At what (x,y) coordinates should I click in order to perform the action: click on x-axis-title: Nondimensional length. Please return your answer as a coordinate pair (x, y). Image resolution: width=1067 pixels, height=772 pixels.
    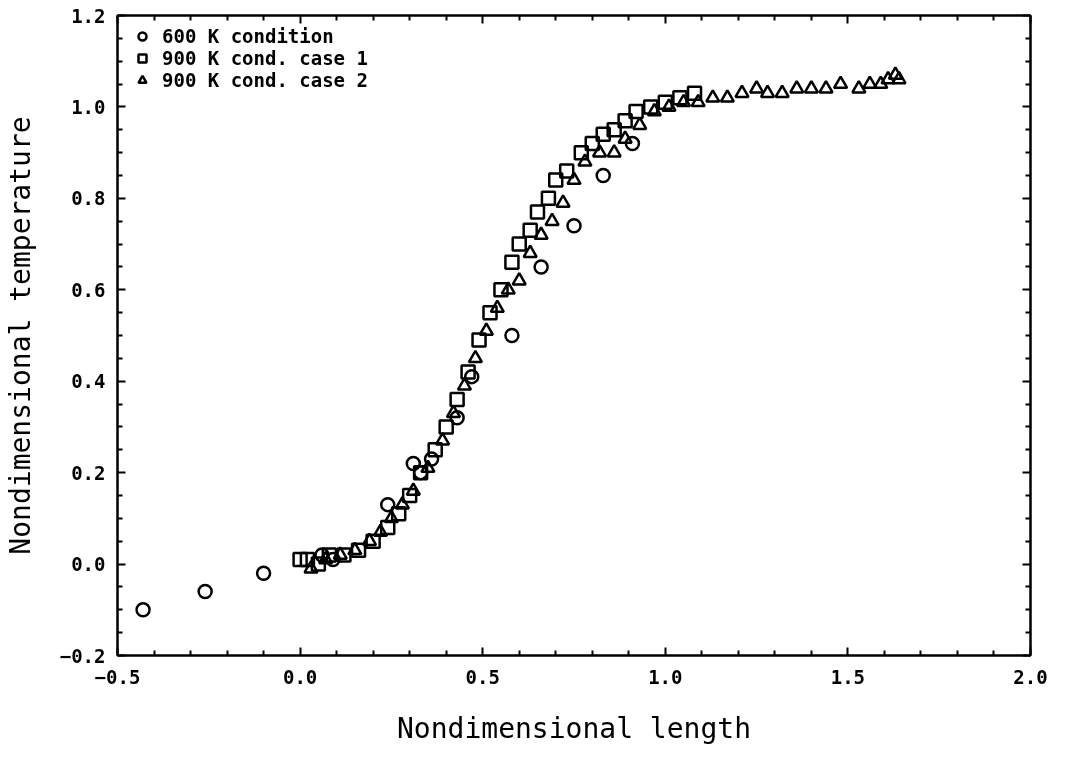
    Looking at the image, I should click on (574, 728).